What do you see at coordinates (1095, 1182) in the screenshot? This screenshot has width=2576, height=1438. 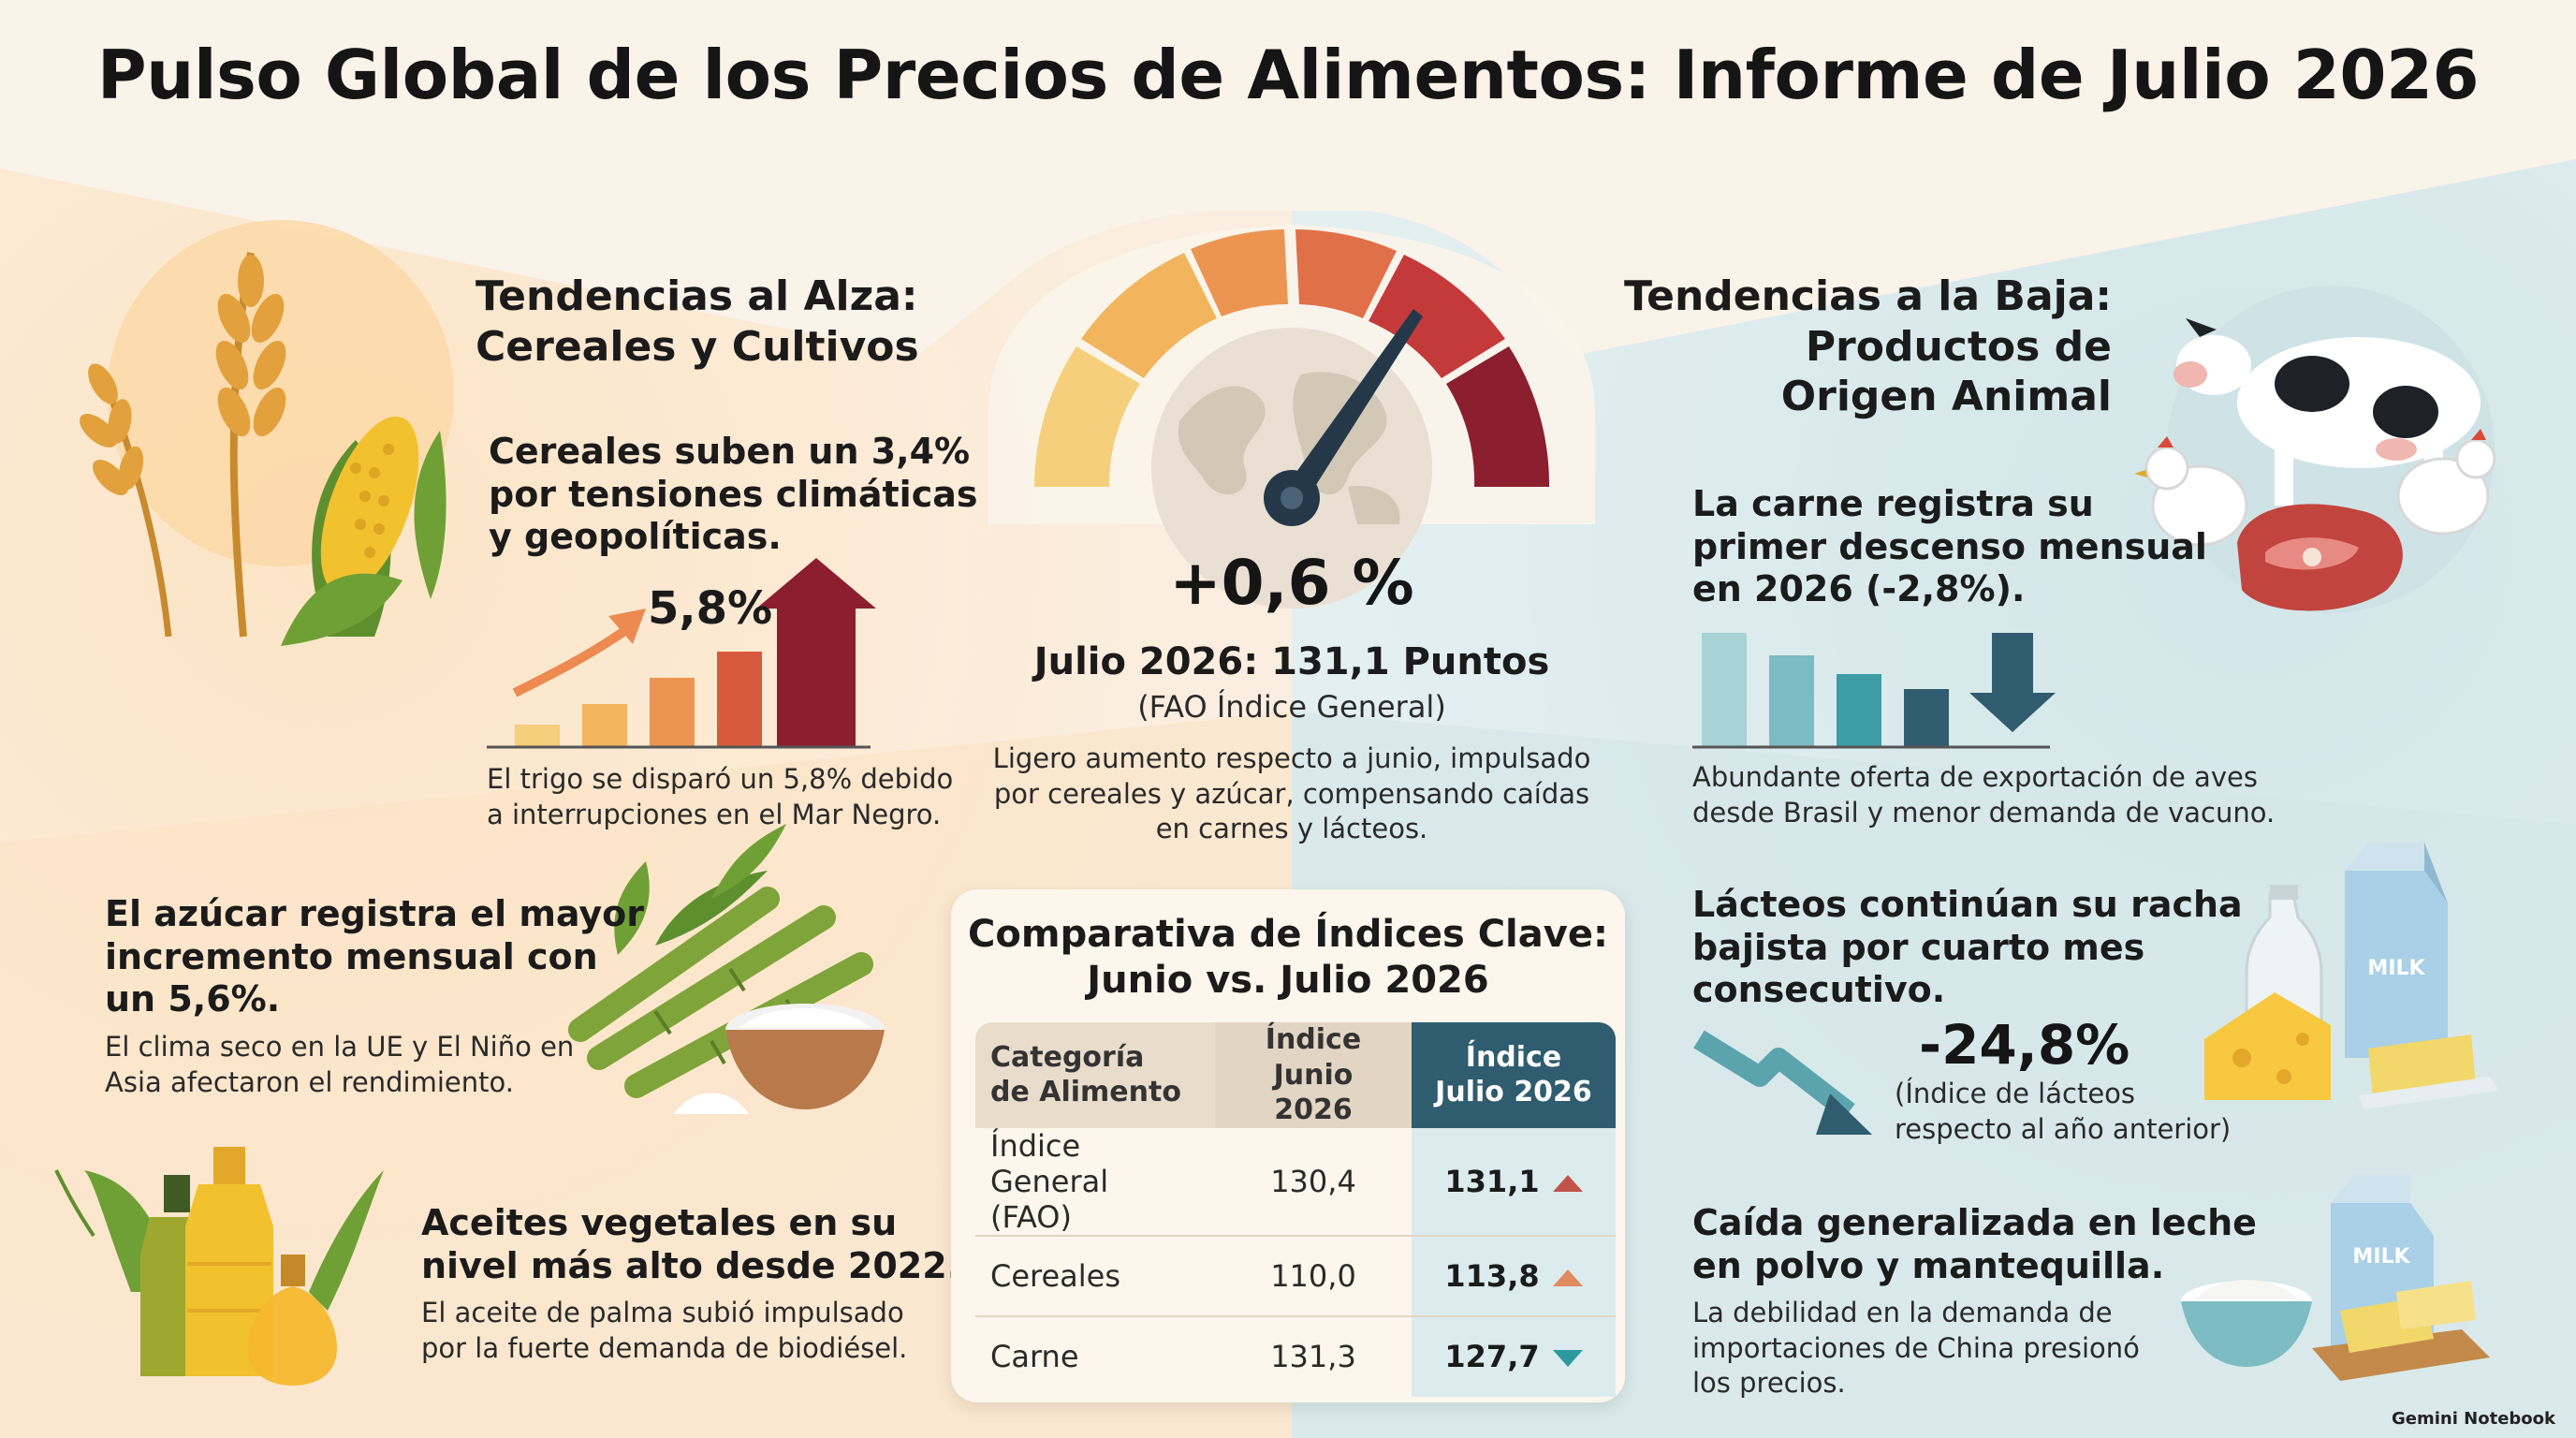 I see `row-category: Índice General (FAO)` at bounding box center [1095, 1182].